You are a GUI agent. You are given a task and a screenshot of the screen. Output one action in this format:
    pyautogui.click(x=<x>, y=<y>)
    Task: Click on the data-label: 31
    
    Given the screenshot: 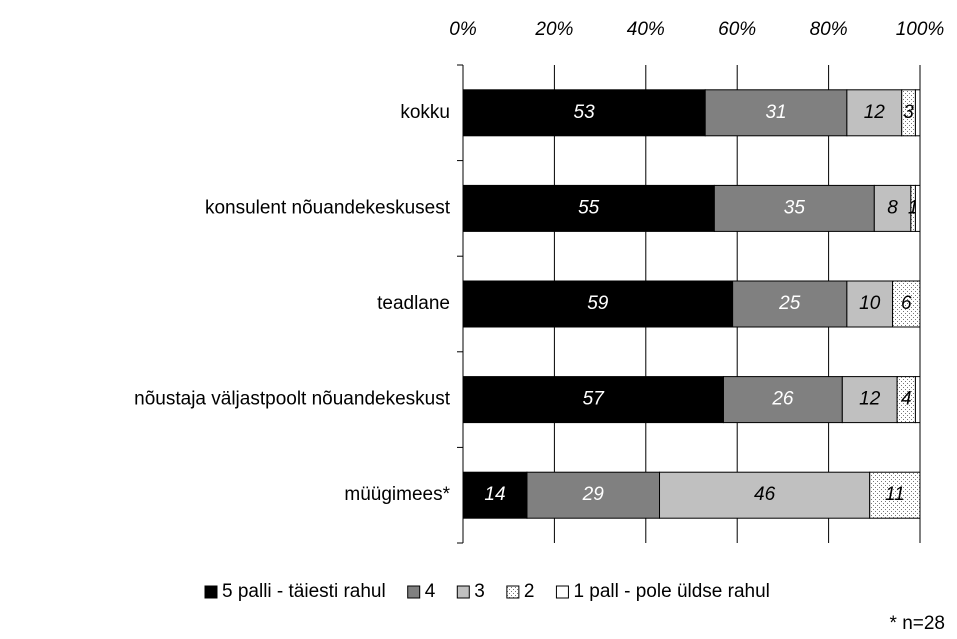 What is the action you would take?
    pyautogui.click(x=775, y=112)
    